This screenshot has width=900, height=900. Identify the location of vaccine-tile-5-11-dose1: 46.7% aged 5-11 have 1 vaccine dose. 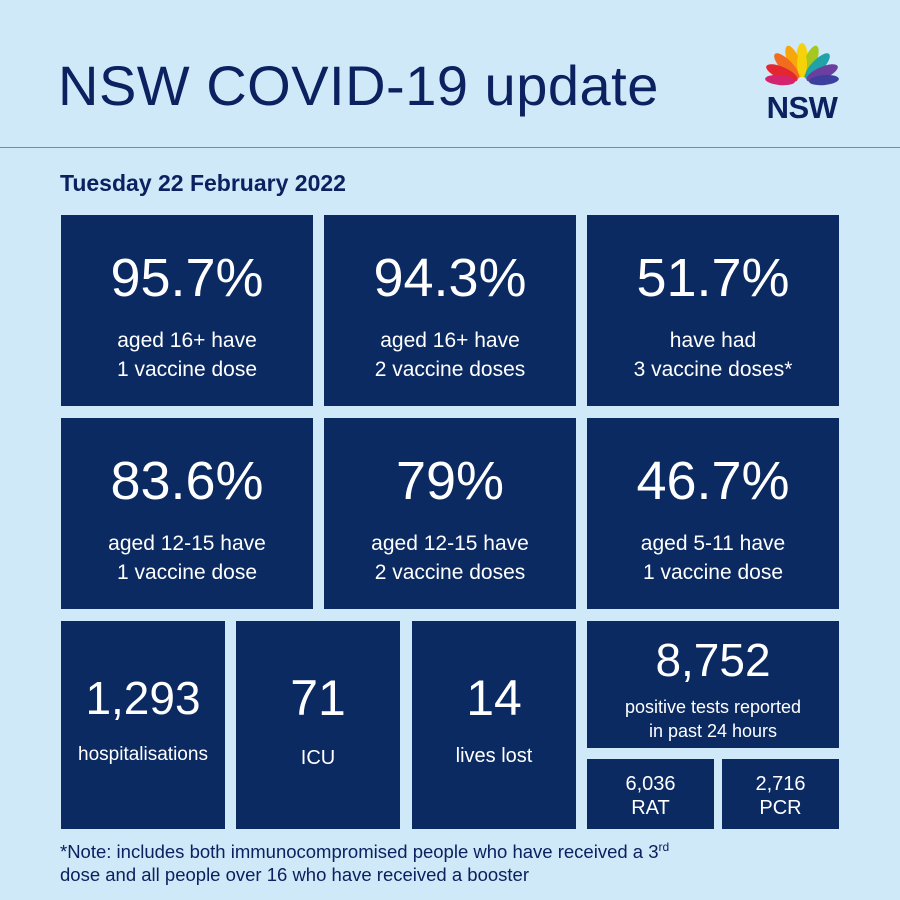
(713, 513).